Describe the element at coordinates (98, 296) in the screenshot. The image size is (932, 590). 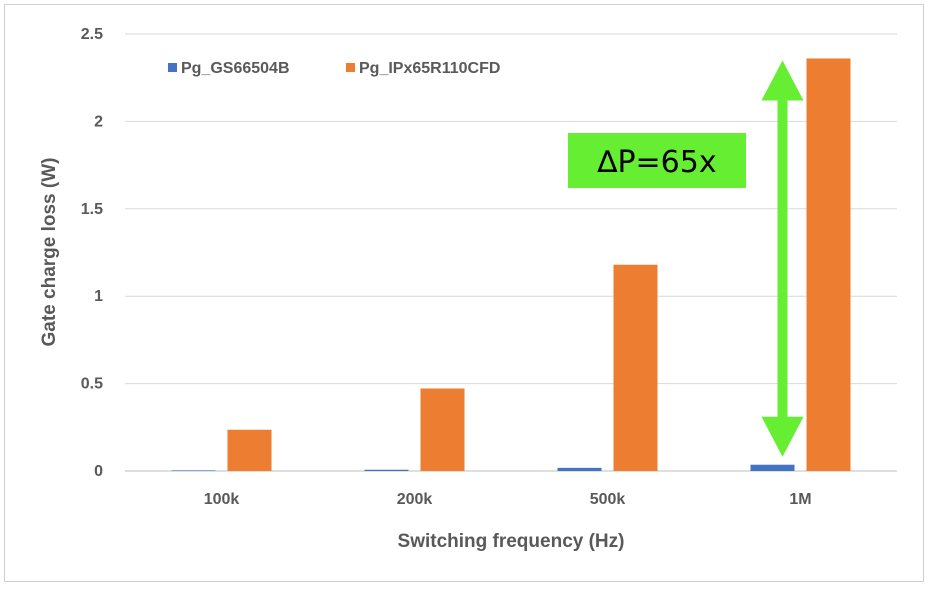
I see `y-tick-label: 1` at that location.